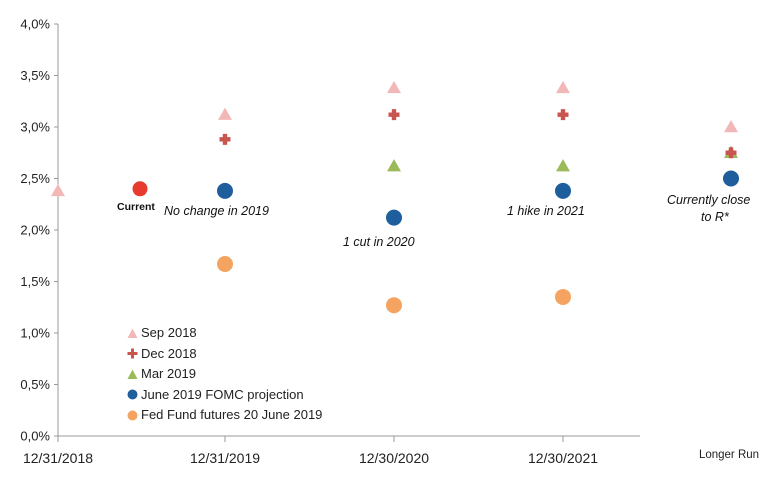 This screenshot has height=490, width=781. I want to click on y-tick-label: 0,0%, so click(35, 436).